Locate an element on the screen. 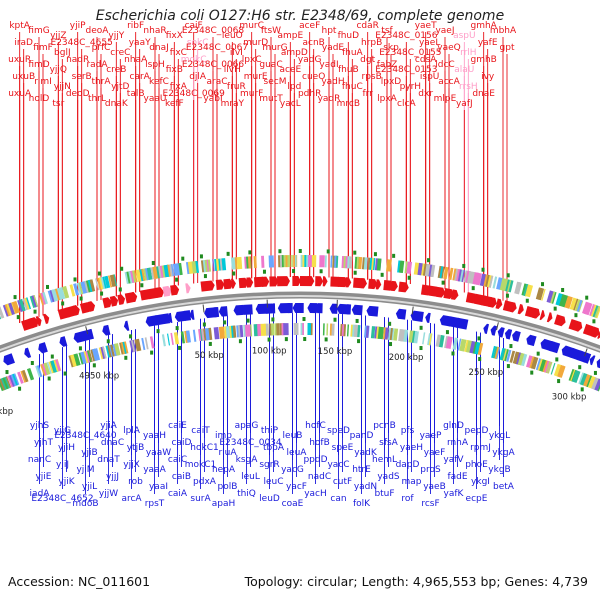 The width and height of the screenshot is (600, 600). gene-label: rpsB is located at coordinates (372, 77).